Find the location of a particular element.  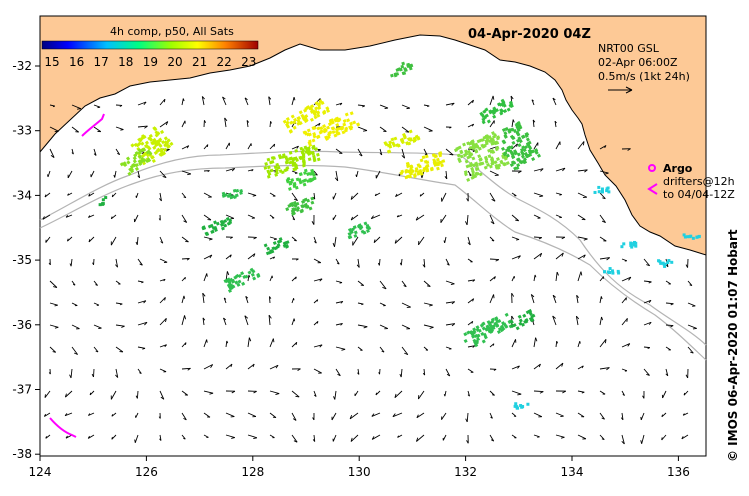

sst-patch is located at coordinates (496, 111).